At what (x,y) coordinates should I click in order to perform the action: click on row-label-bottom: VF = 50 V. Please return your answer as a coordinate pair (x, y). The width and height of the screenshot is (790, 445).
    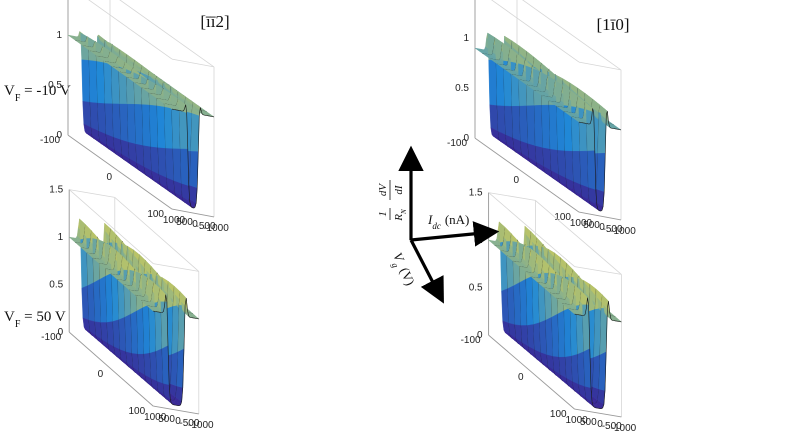
    Looking at the image, I should click on (35, 319).